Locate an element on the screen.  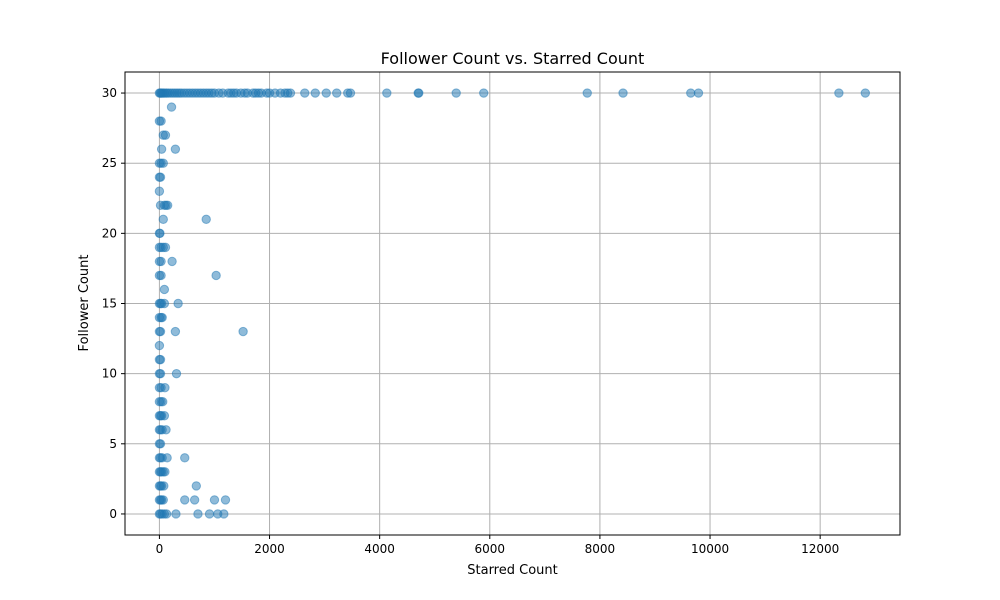
y-tick-label: 15 is located at coordinates (109, 304).